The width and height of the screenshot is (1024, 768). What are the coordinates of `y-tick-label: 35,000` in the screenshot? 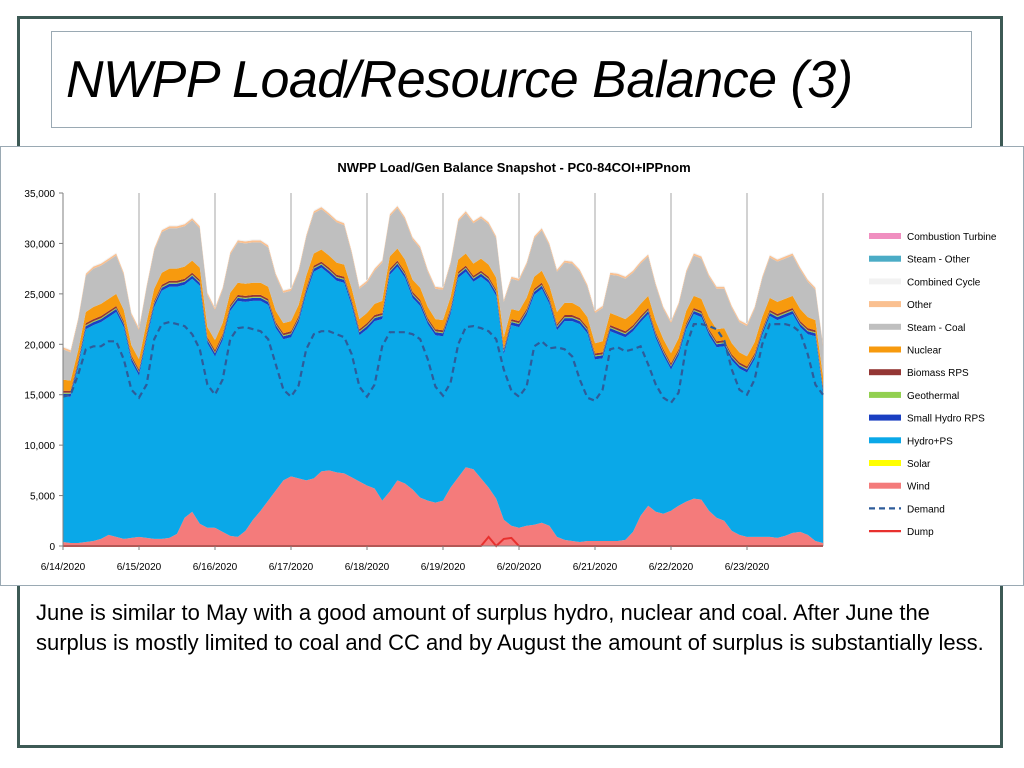 It's located at (39, 194).